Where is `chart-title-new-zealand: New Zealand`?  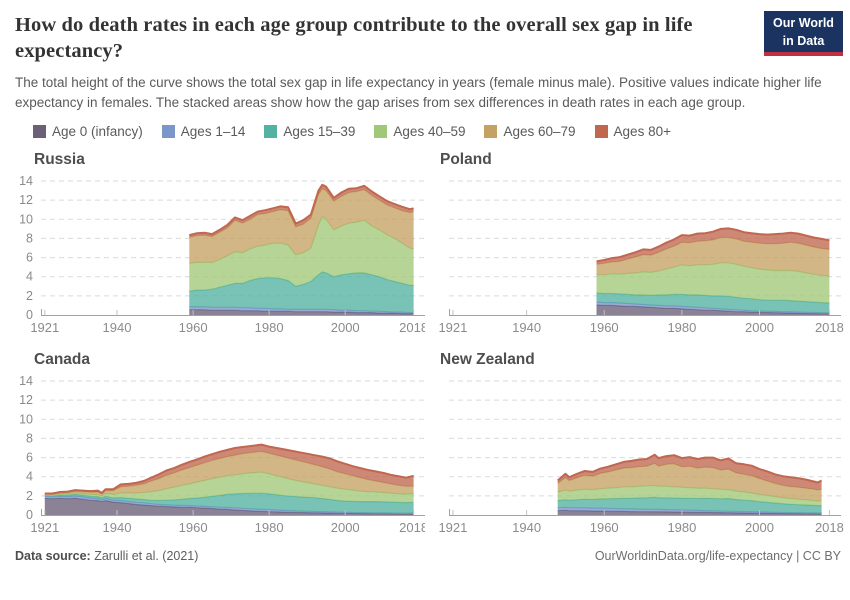 chart-title-new-zealand: New Zealand is located at coordinates (487, 359).